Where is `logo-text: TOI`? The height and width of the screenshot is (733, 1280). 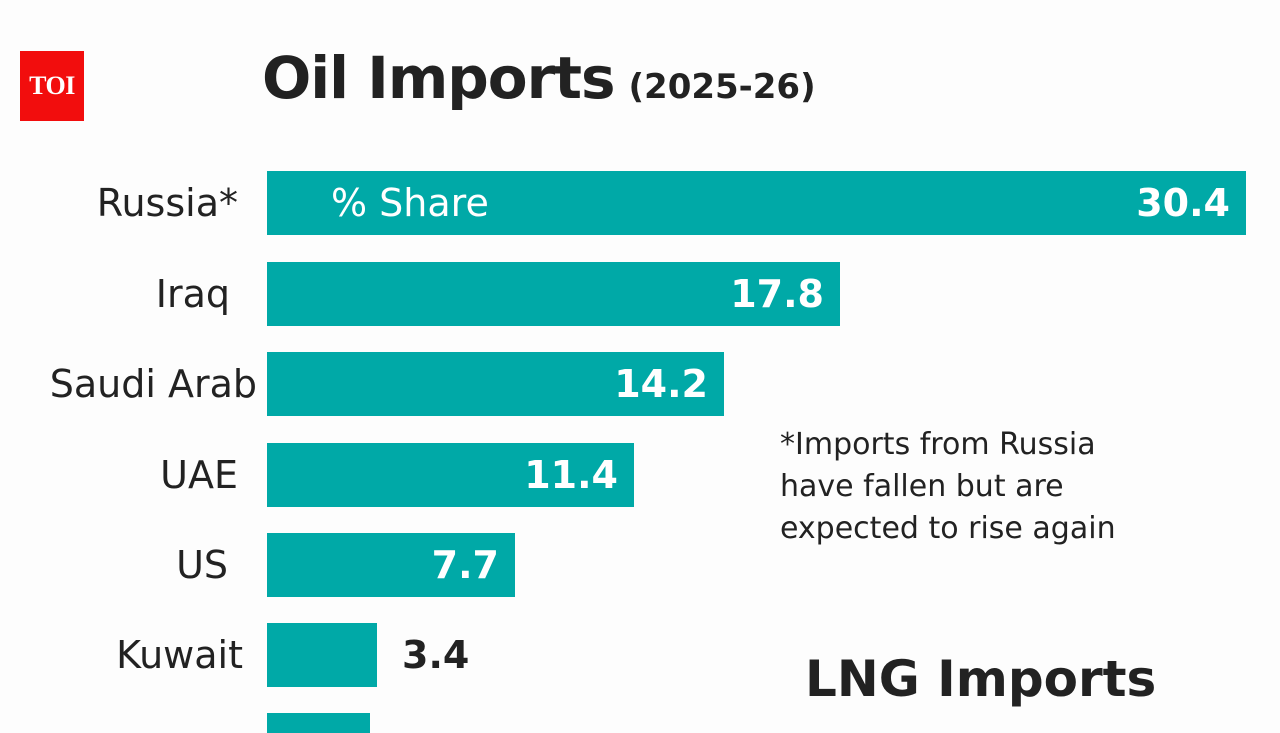
logo-text: TOI is located at coordinates (52, 85).